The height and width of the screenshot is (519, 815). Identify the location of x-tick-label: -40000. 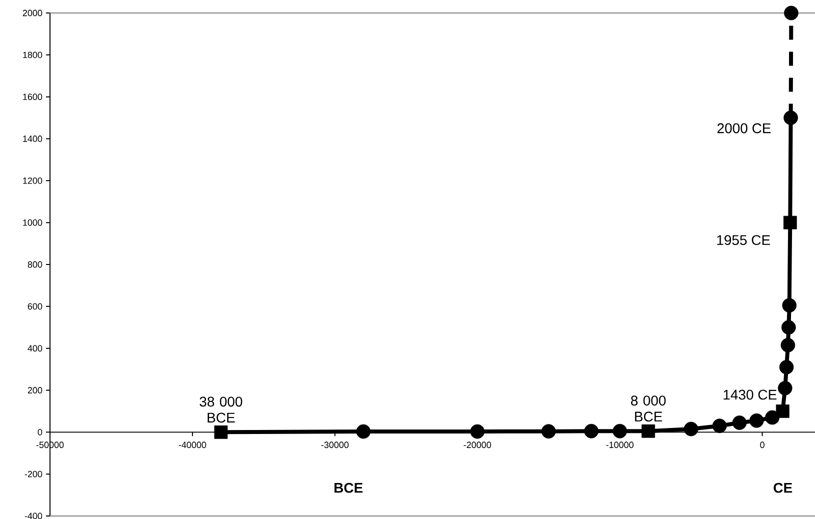
(192, 445).